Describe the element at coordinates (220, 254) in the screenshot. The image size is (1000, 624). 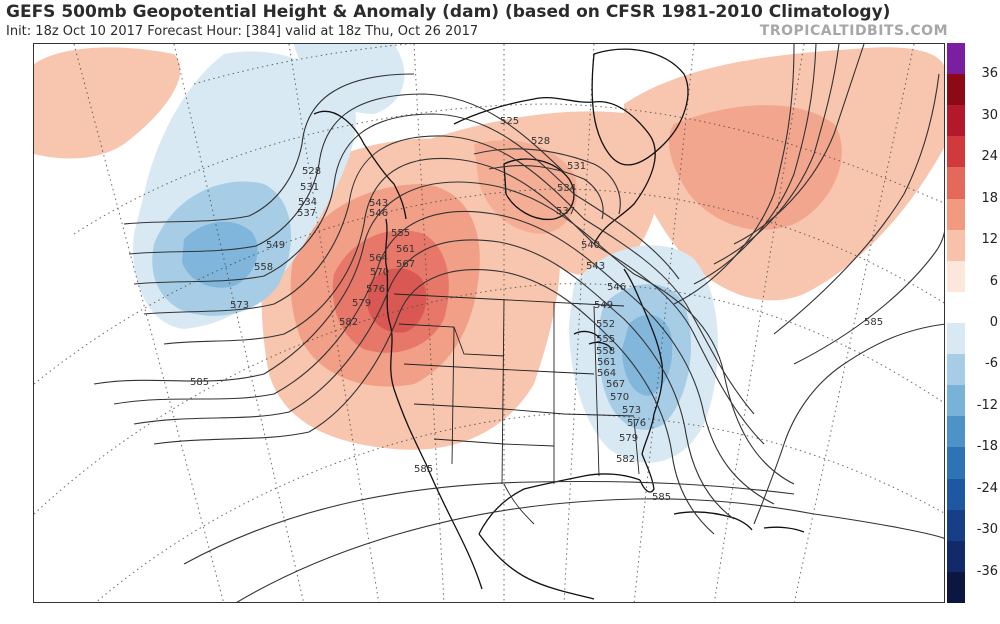
I see `anomaly-alaska-cold-strong` at that location.